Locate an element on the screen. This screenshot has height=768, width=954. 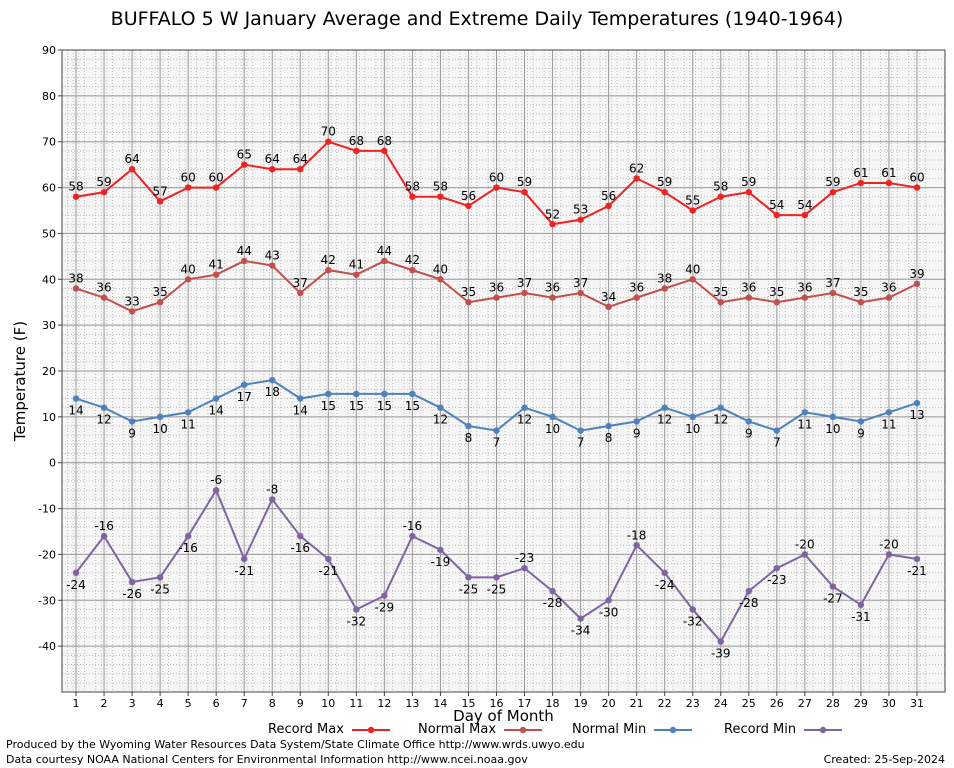
x-tick-label: 13 is located at coordinates (412, 703).